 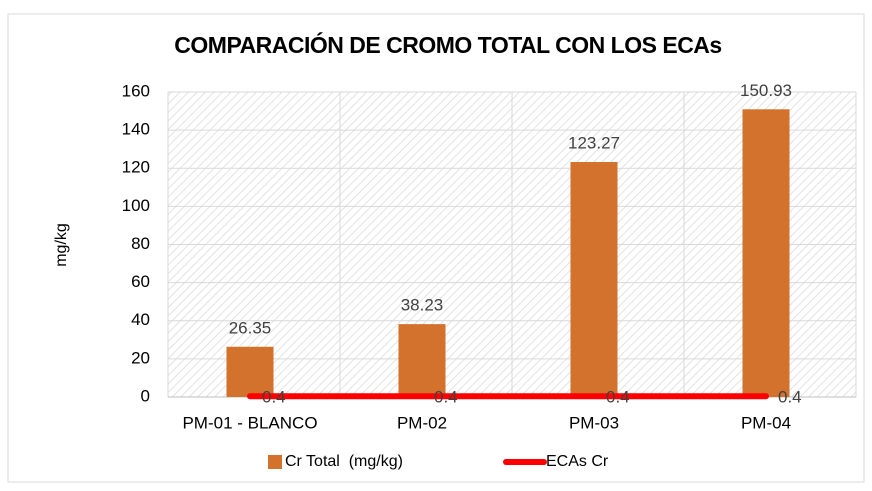 What do you see at coordinates (140, 243) in the screenshot?
I see `y-tick-label: 80` at bounding box center [140, 243].